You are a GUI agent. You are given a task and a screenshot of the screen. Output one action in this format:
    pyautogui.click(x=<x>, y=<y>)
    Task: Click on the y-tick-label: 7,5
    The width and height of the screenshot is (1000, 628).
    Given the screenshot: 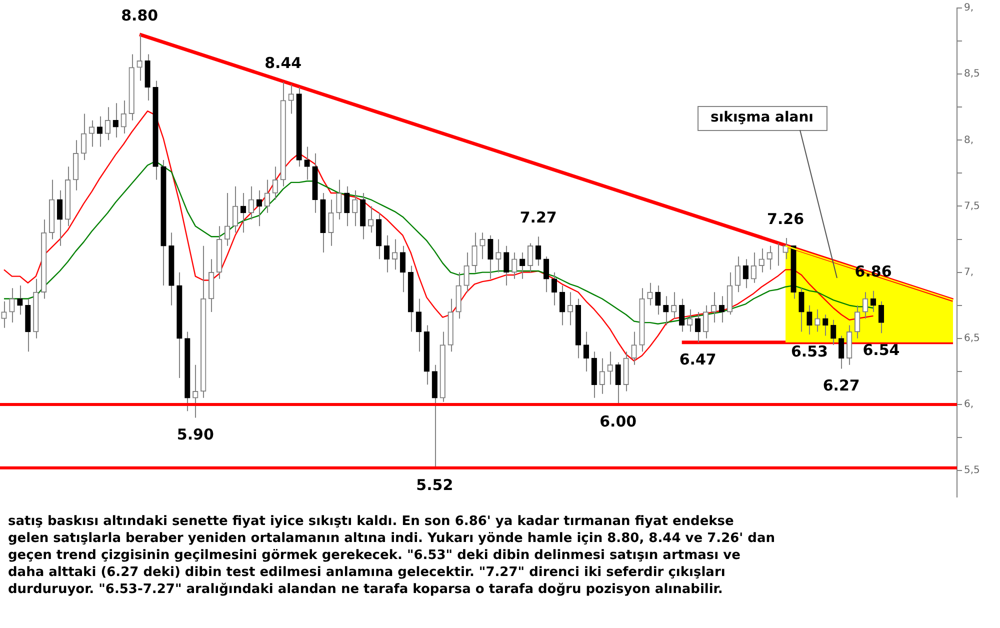 What is the action you would take?
    pyautogui.click(x=972, y=206)
    